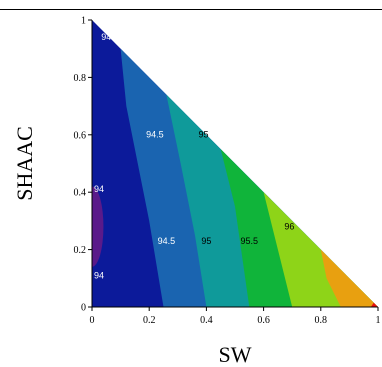 The image size is (382, 367). I want to click on y-tick-label: 0.6, so click(80, 135).